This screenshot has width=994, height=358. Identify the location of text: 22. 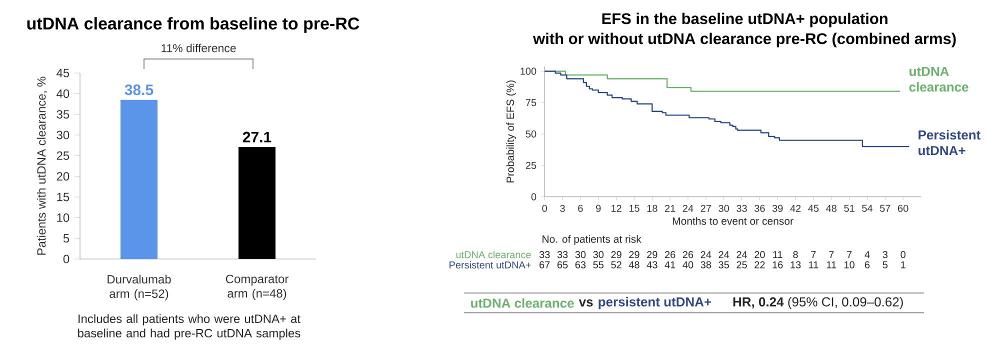
(759, 264).